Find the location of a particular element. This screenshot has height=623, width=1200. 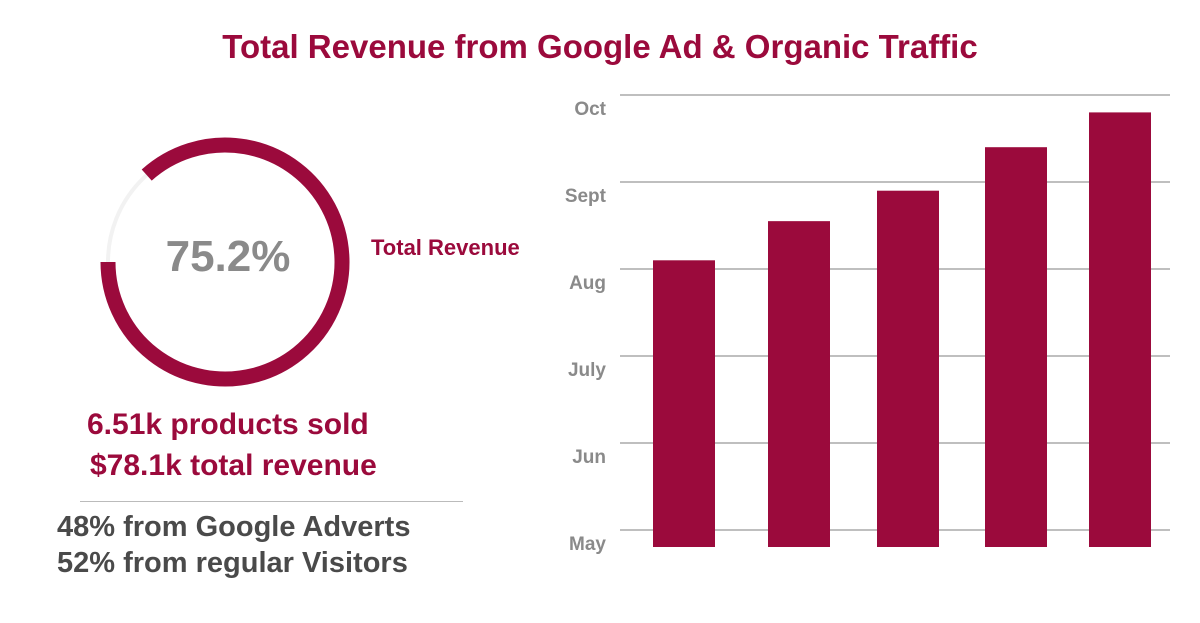

donut-percent-label: 75.2% is located at coordinates (228, 256).